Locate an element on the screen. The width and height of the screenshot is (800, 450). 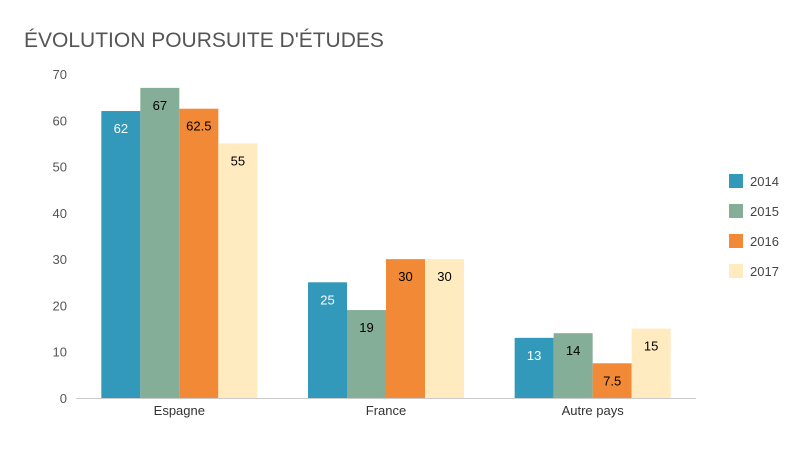
data-label: 62 is located at coordinates (121, 128).